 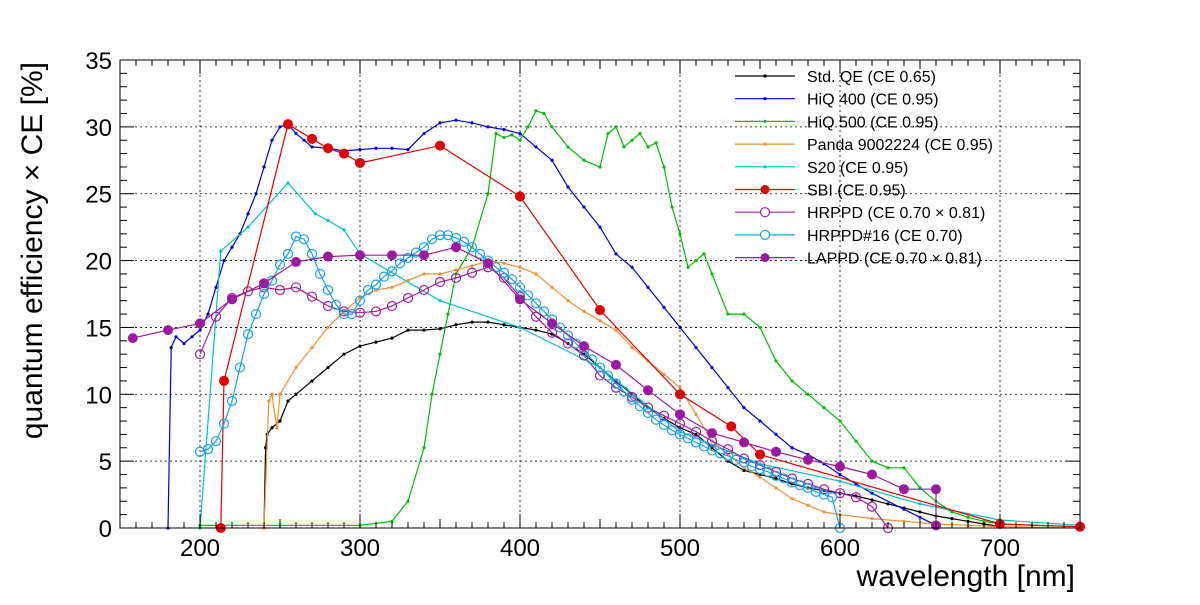 I want to click on legend-label: Std. QE (CE 0.65), so click(x=871, y=77).